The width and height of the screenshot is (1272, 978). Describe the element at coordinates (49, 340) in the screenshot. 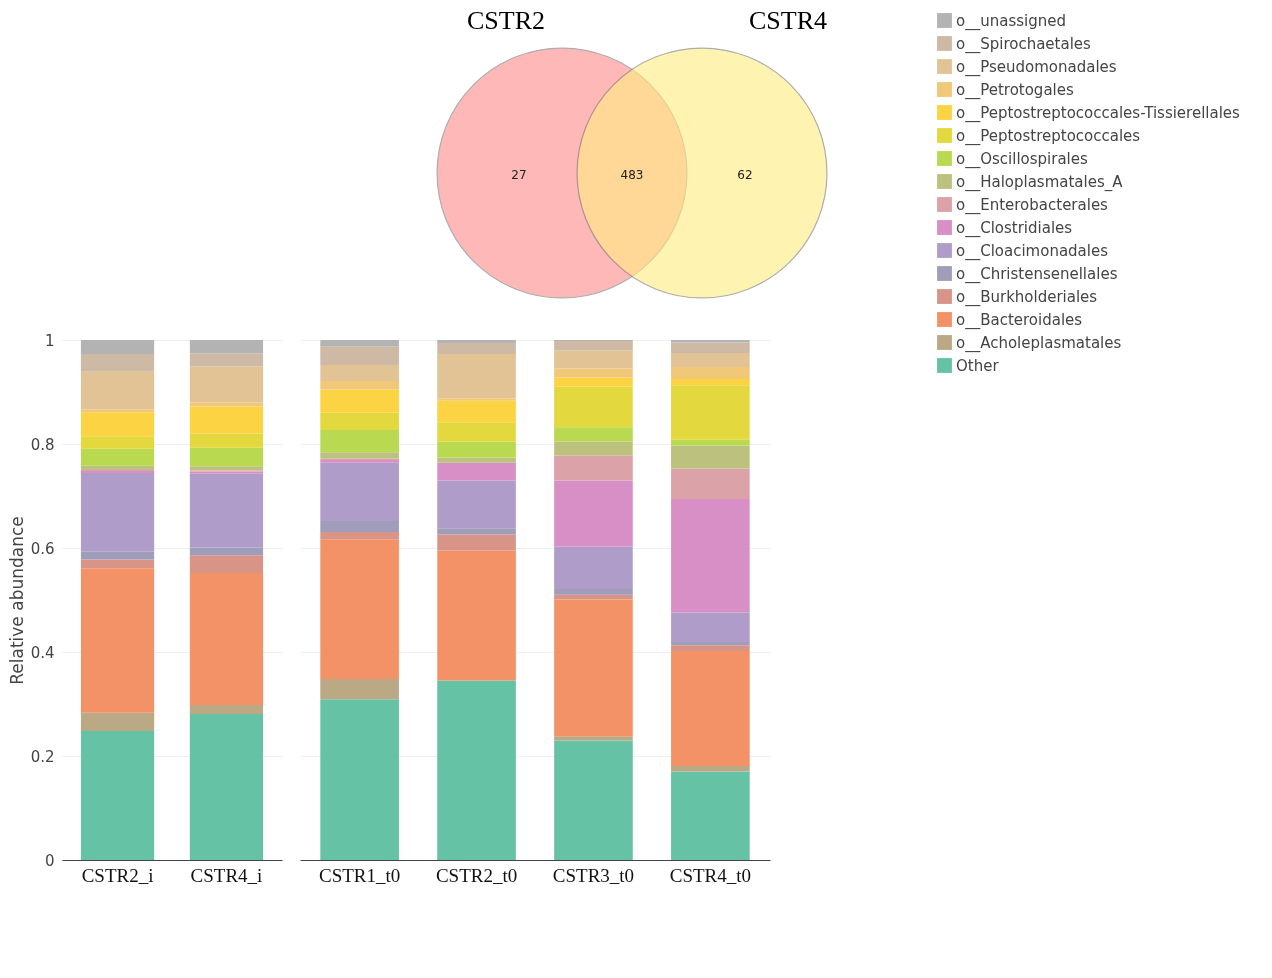

I see `y-tick-label: 1` at that location.